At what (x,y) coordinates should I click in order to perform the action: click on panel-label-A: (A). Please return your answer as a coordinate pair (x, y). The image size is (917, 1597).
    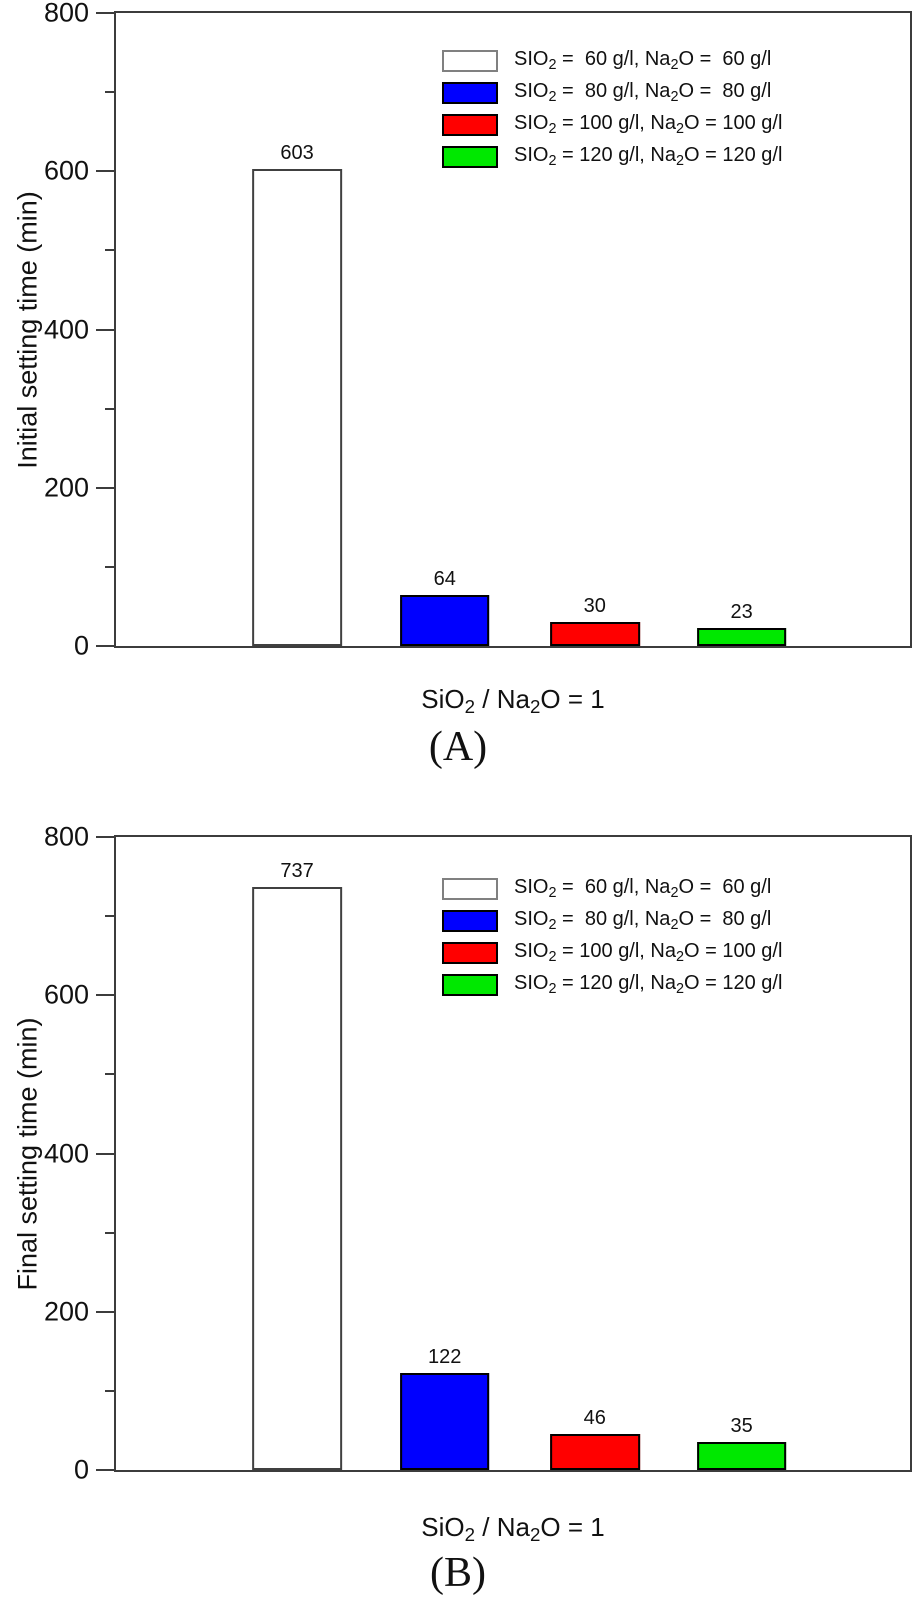
    Looking at the image, I should click on (458, 747).